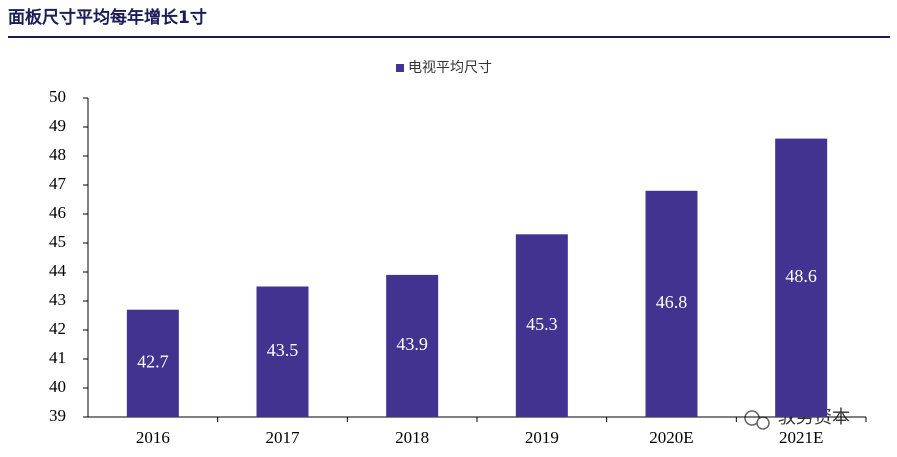 This screenshot has height=457, width=897. I want to click on x-tick-label: 2020E, so click(671, 437).